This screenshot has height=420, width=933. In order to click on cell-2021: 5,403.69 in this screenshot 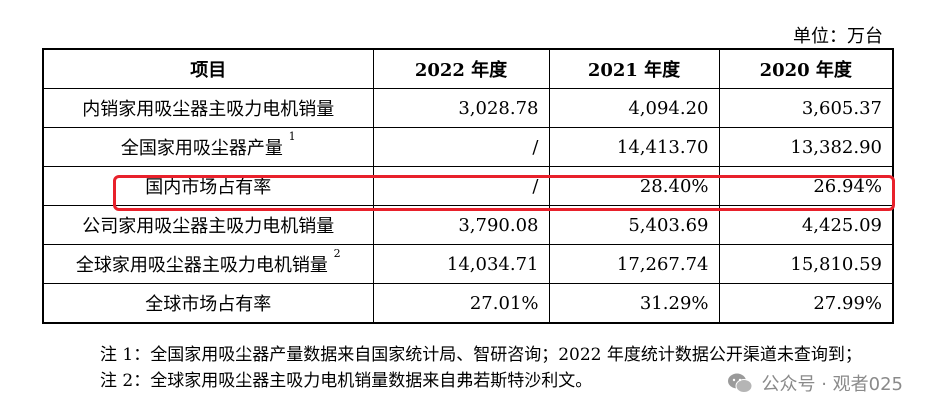, I will do `click(634, 225)`.